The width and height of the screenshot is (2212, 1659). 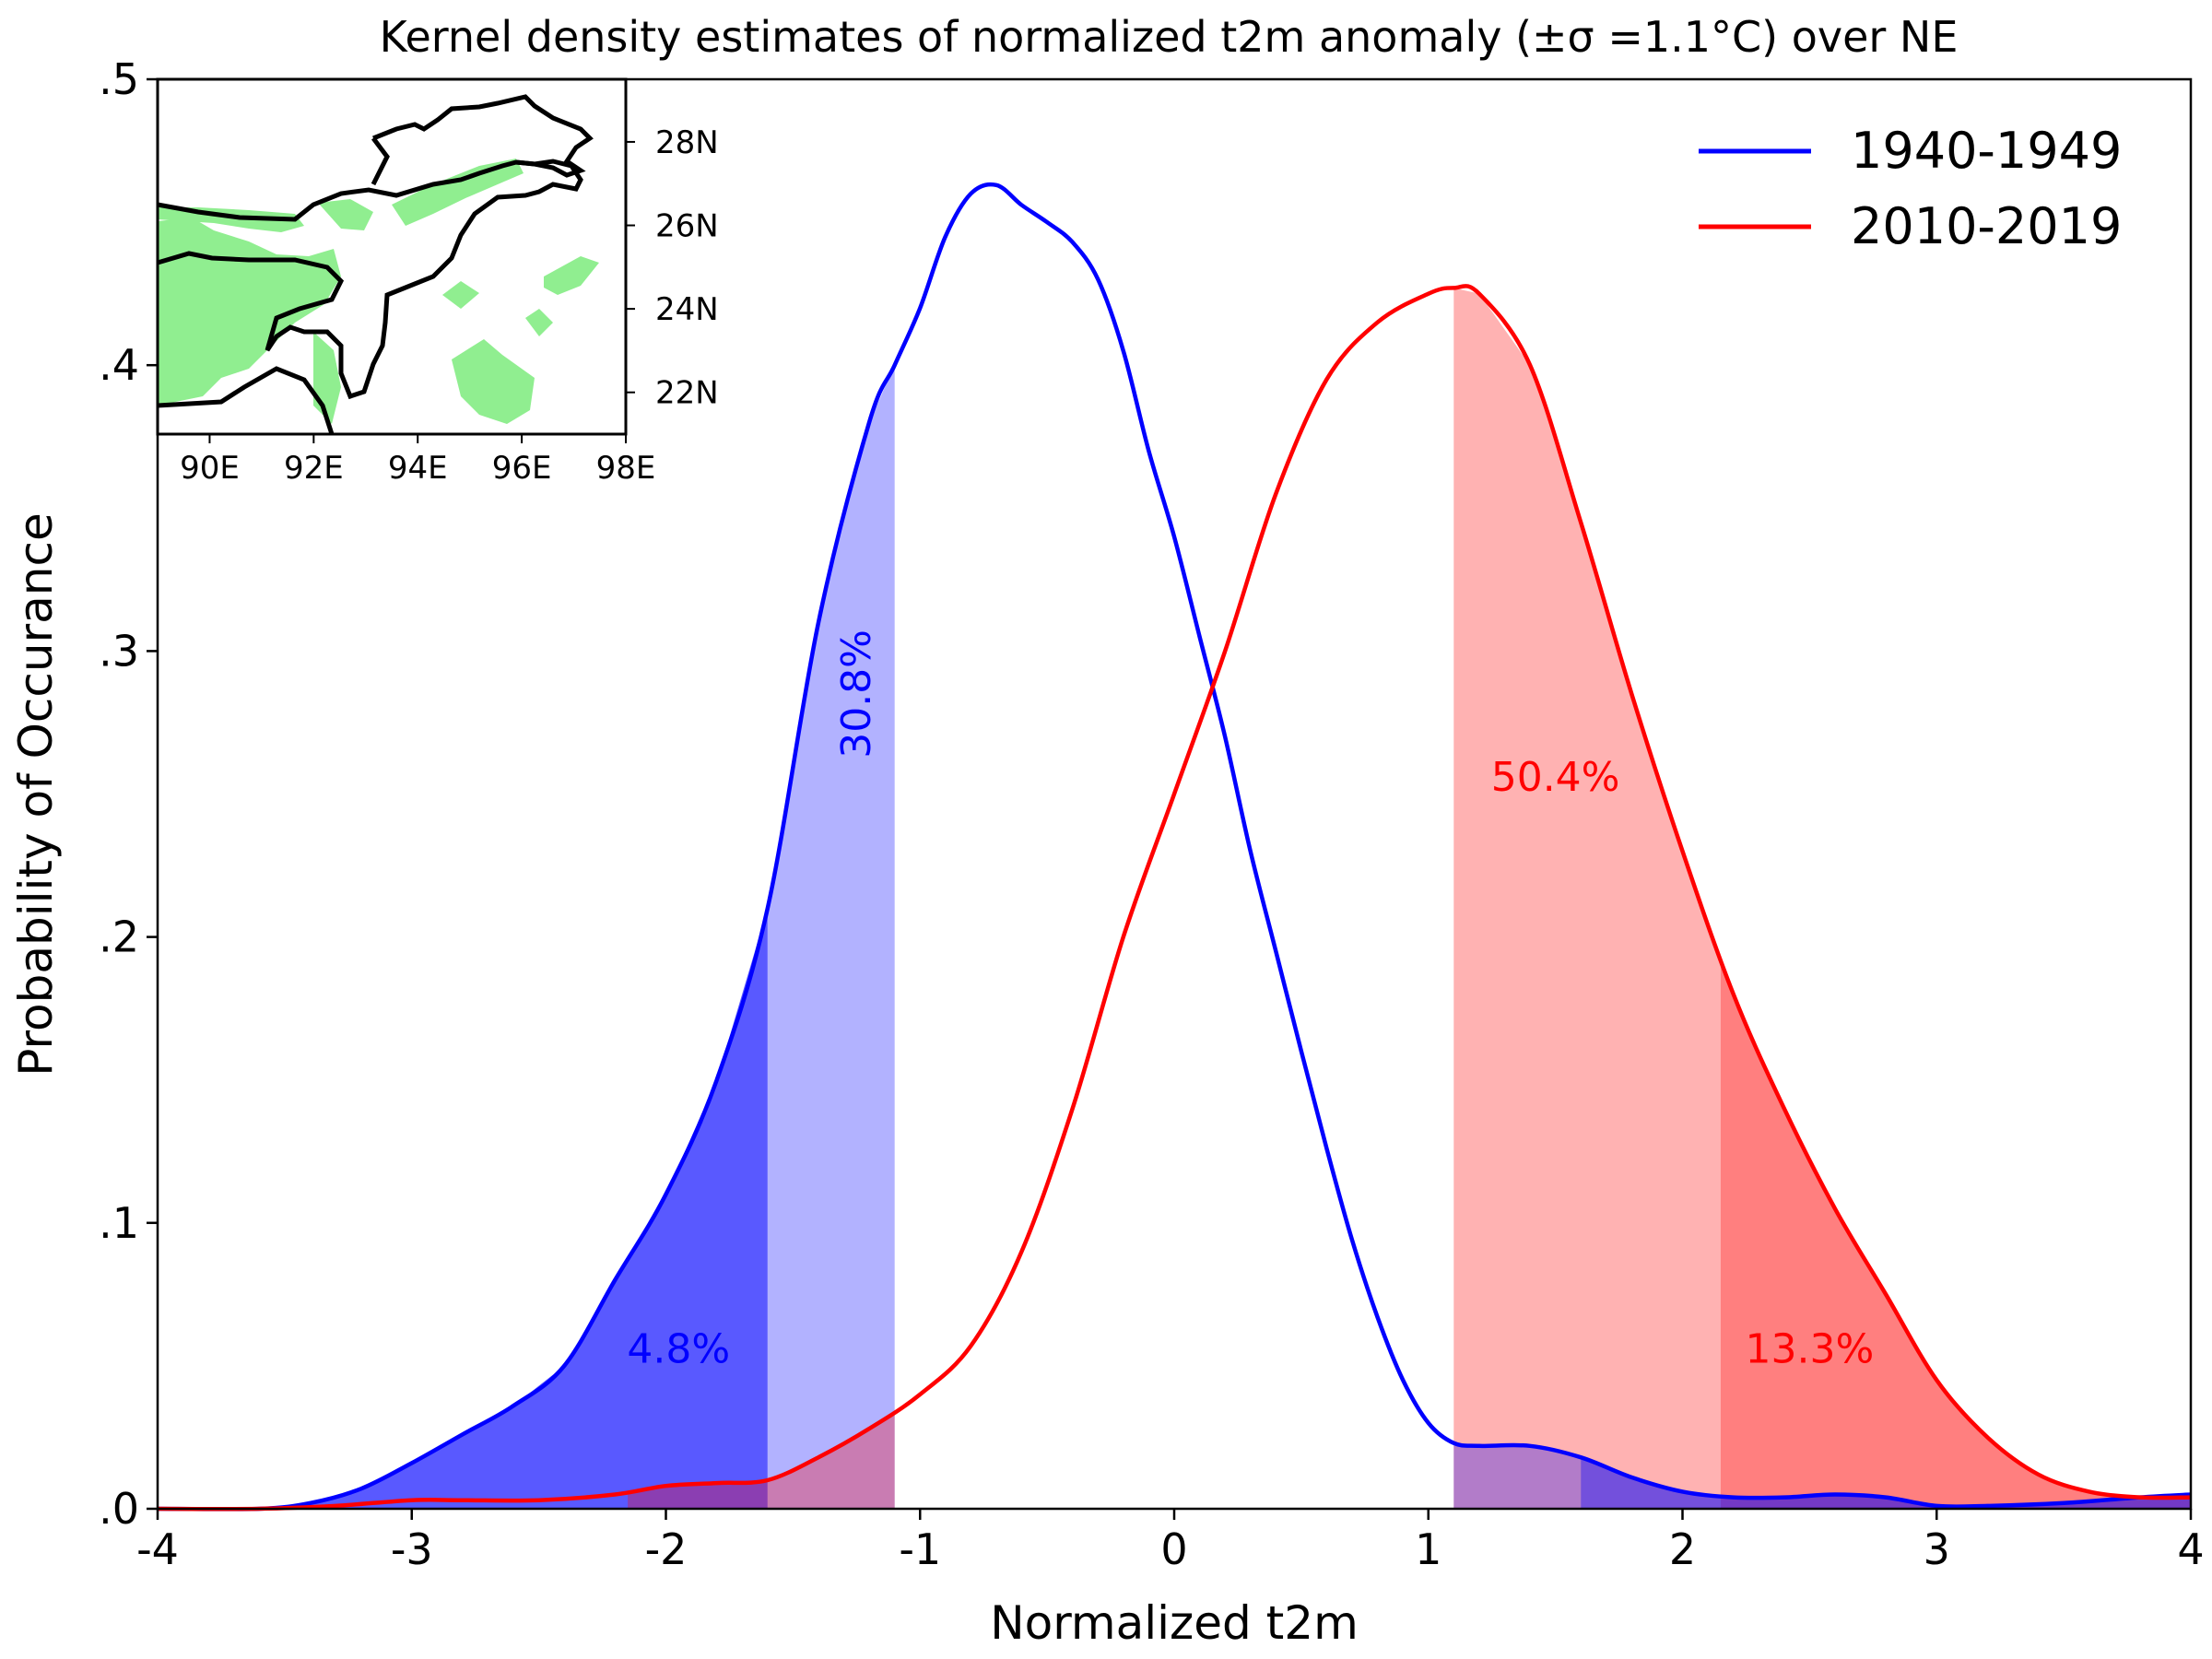 What do you see at coordinates (246, 400) in the screenshot?
I see `inset-boundary-bangladesh` at bounding box center [246, 400].